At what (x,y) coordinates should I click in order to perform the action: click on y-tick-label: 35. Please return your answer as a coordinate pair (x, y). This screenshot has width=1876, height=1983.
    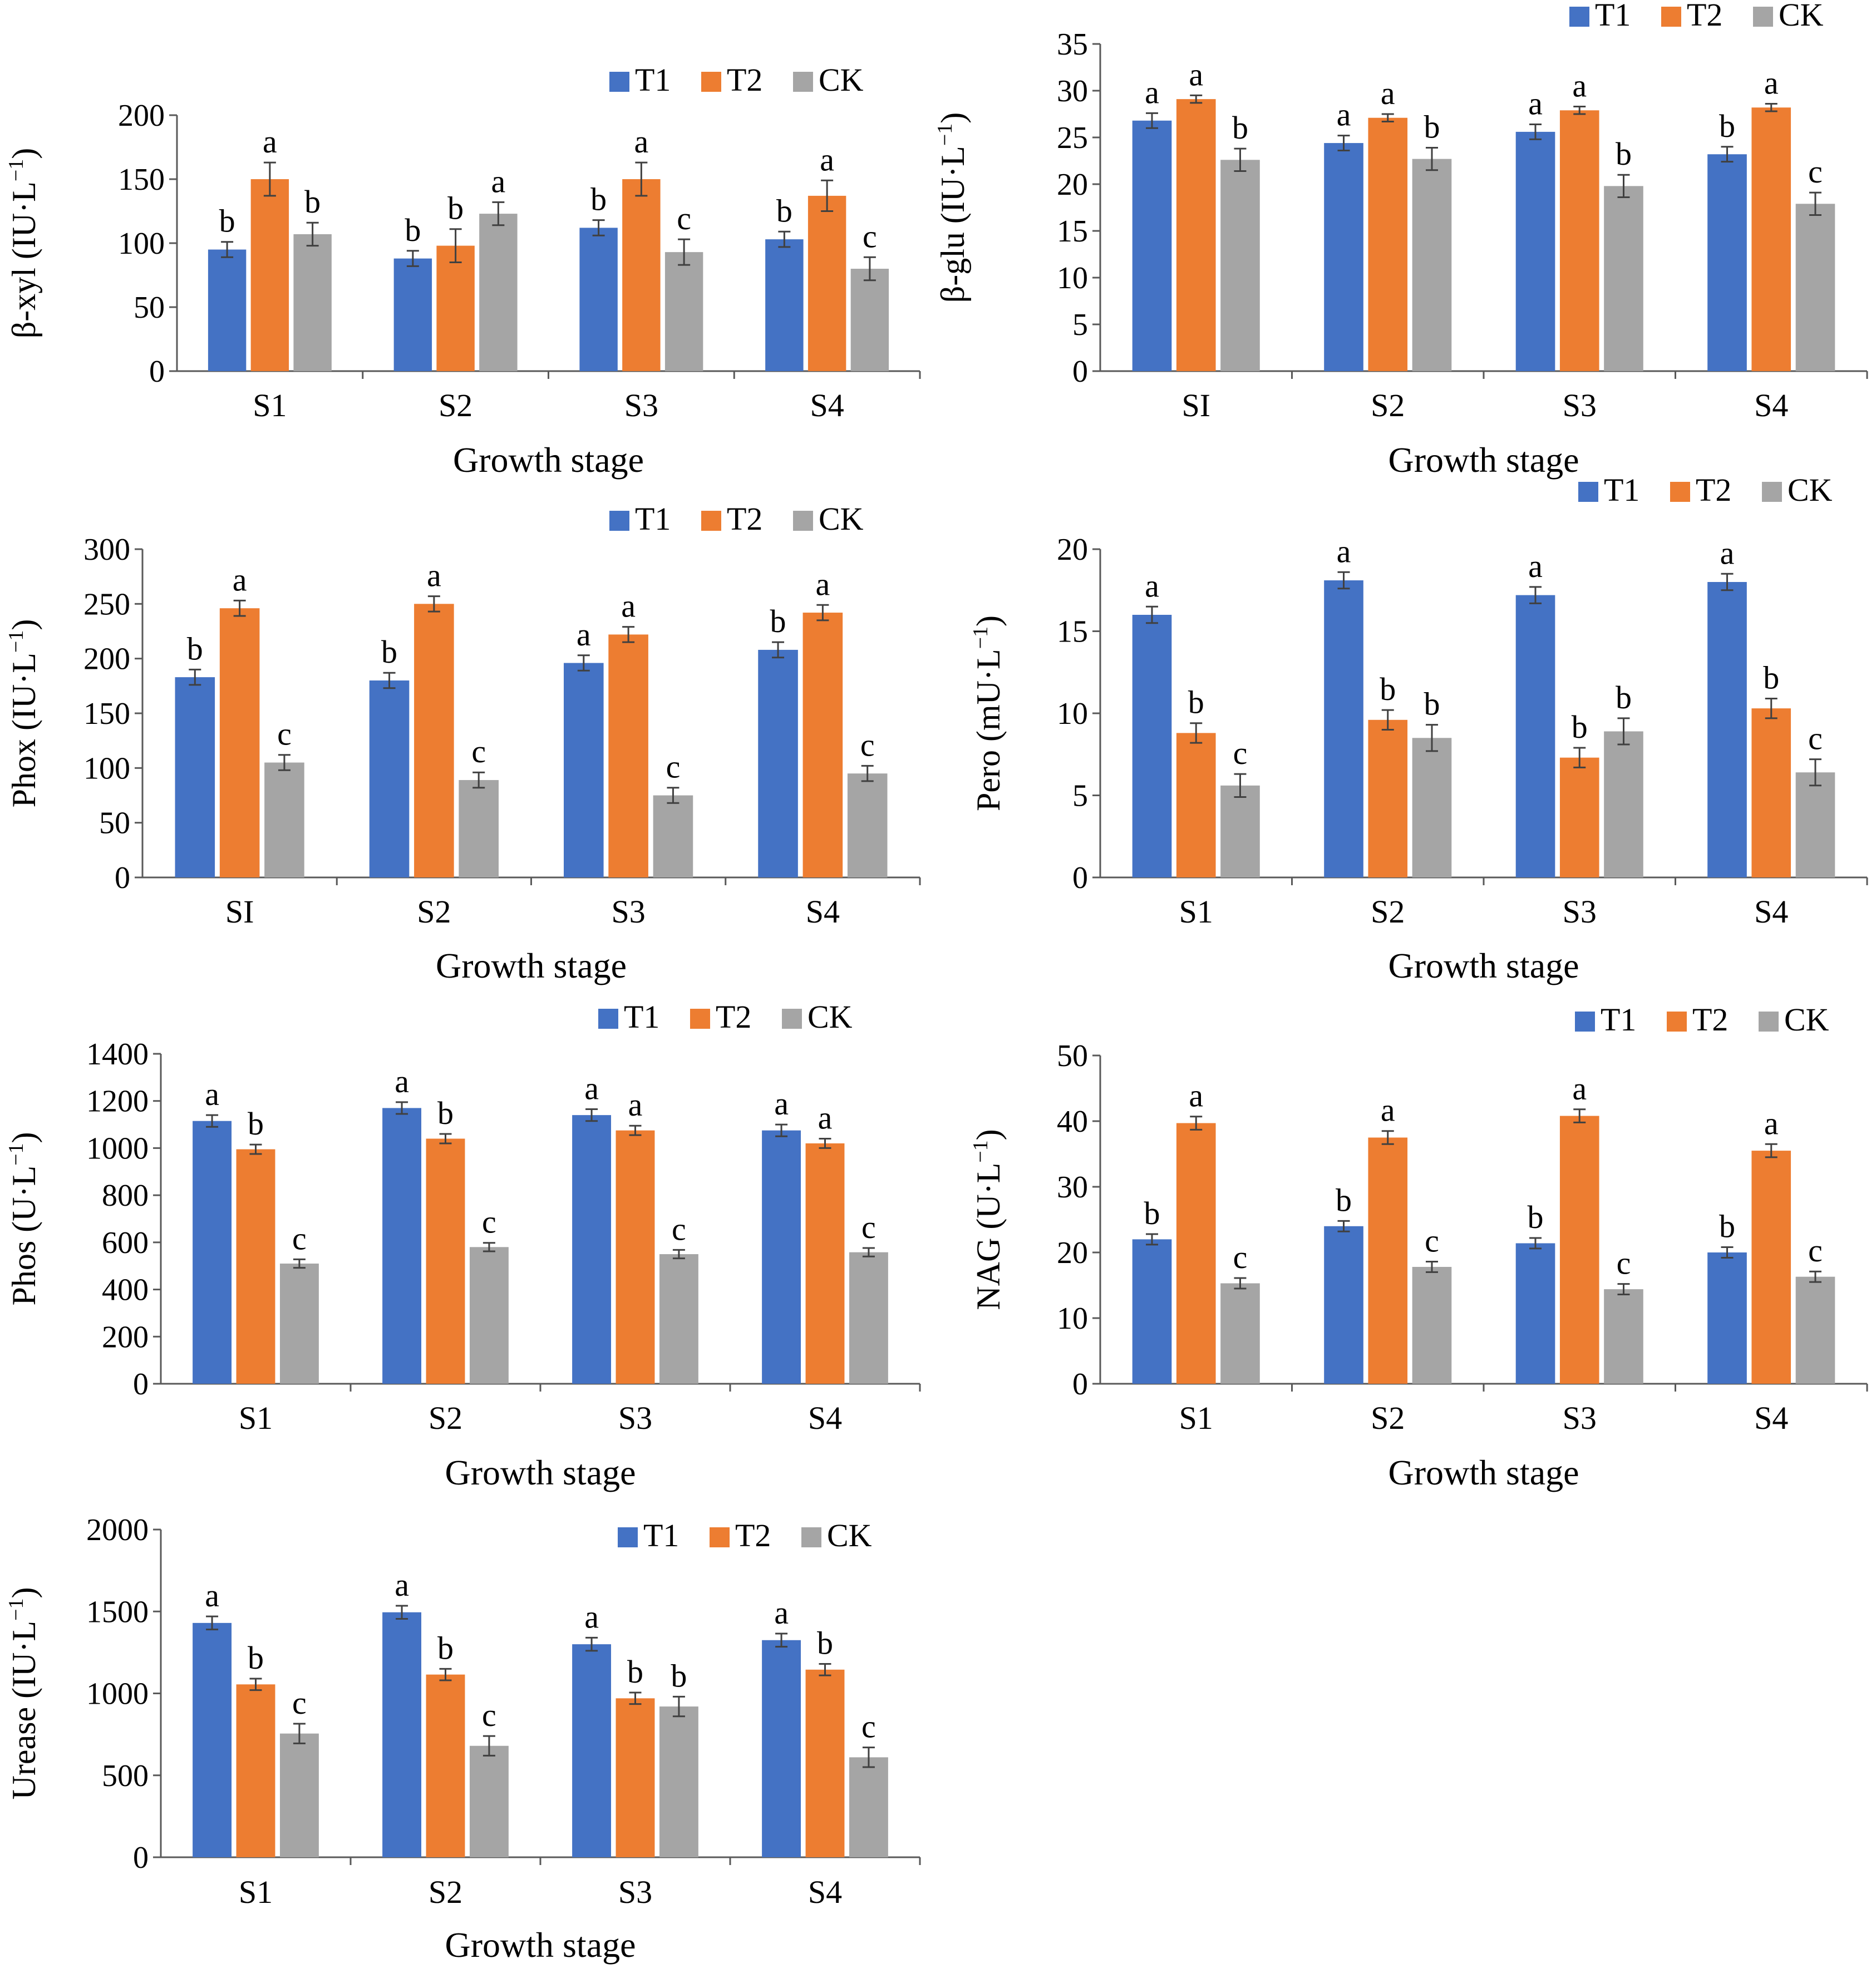
    Looking at the image, I should click on (1072, 45).